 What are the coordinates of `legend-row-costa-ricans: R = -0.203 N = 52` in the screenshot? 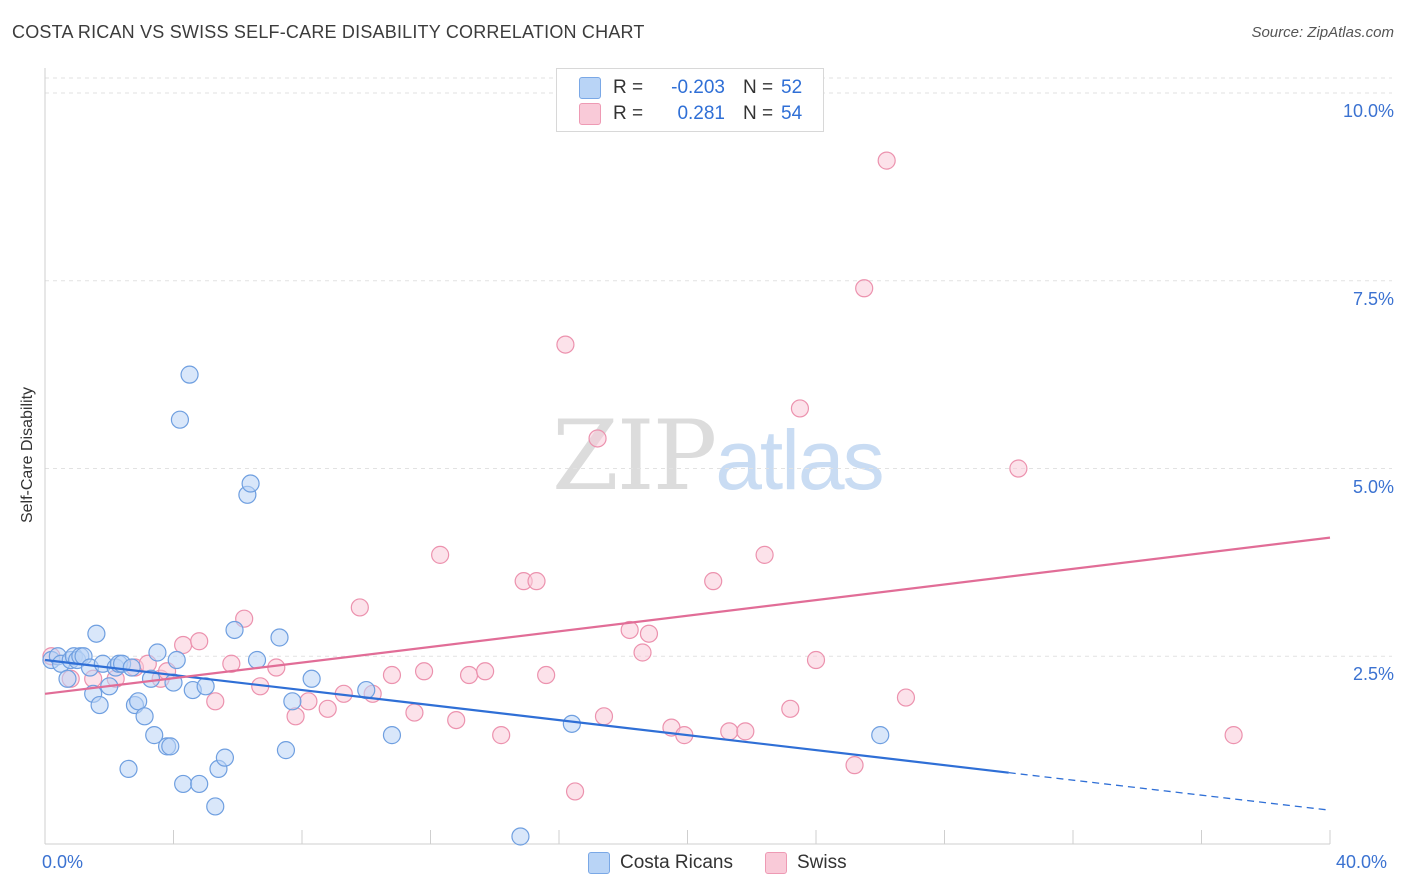 It's located at (690, 88).